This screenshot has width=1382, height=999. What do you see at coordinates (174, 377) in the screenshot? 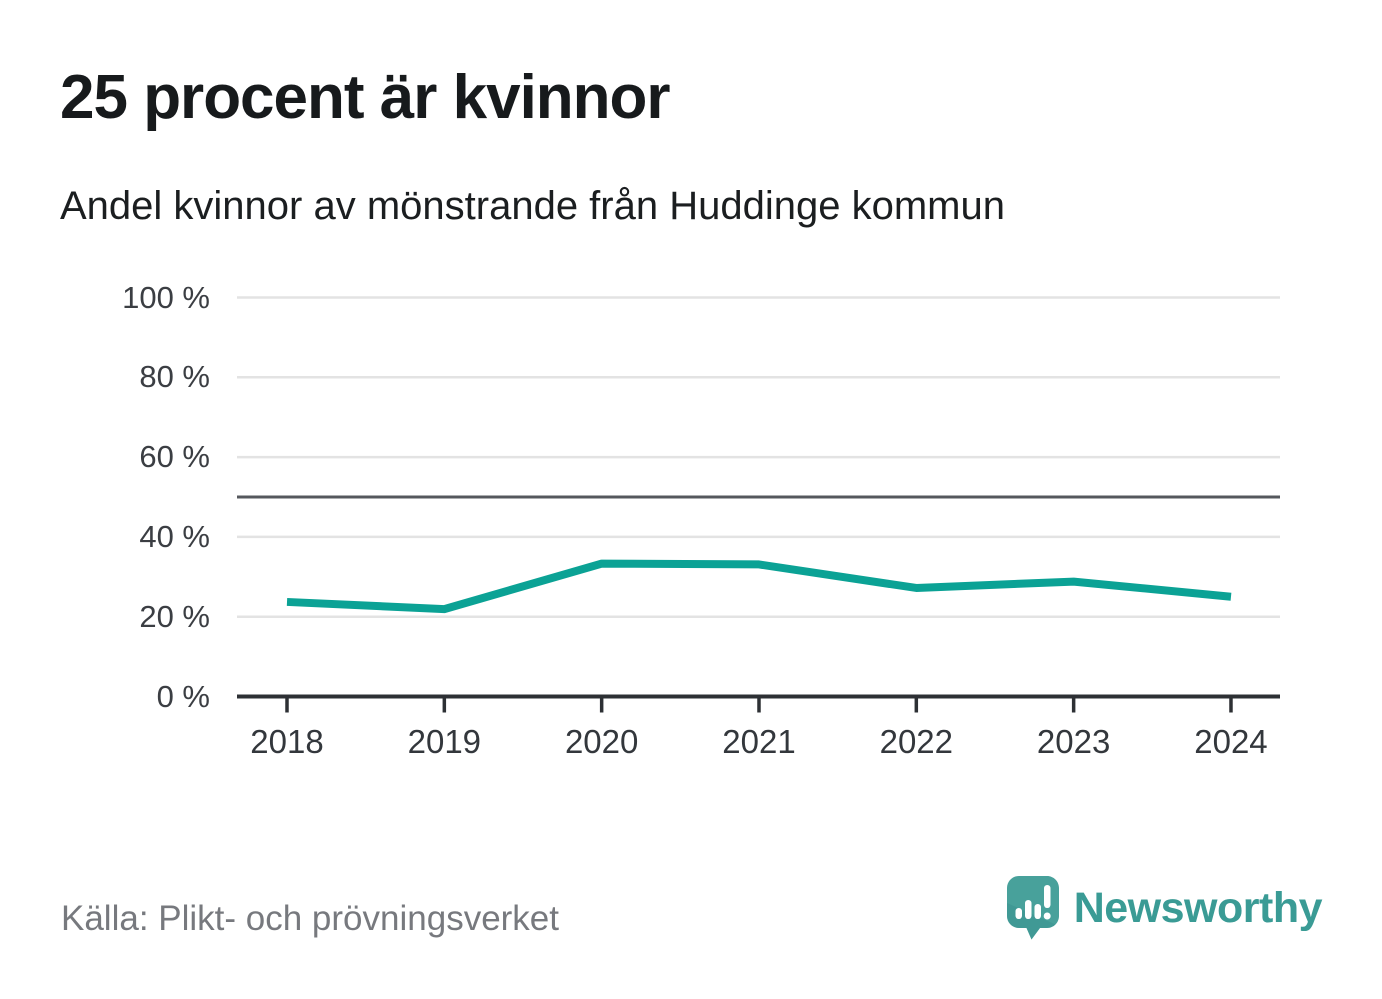
I see `y-axis-tick-label: 80 %` at bounding box center [174, 377].